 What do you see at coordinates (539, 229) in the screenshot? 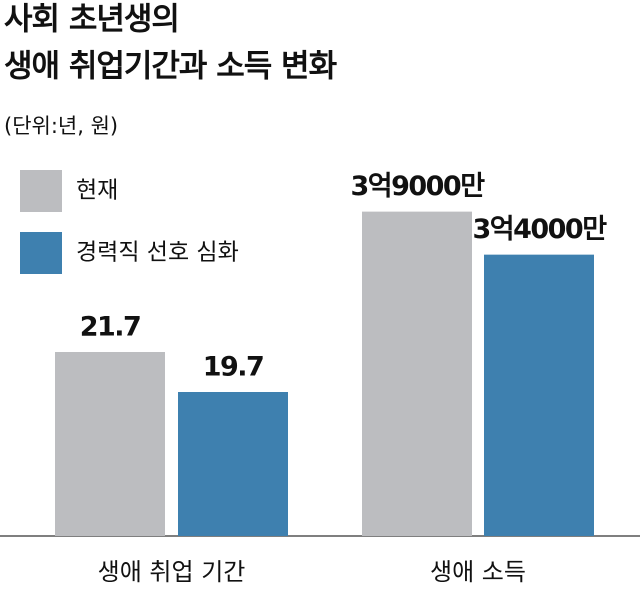
I see `value-label: 3억4000만` at bounding box center [539, 229].